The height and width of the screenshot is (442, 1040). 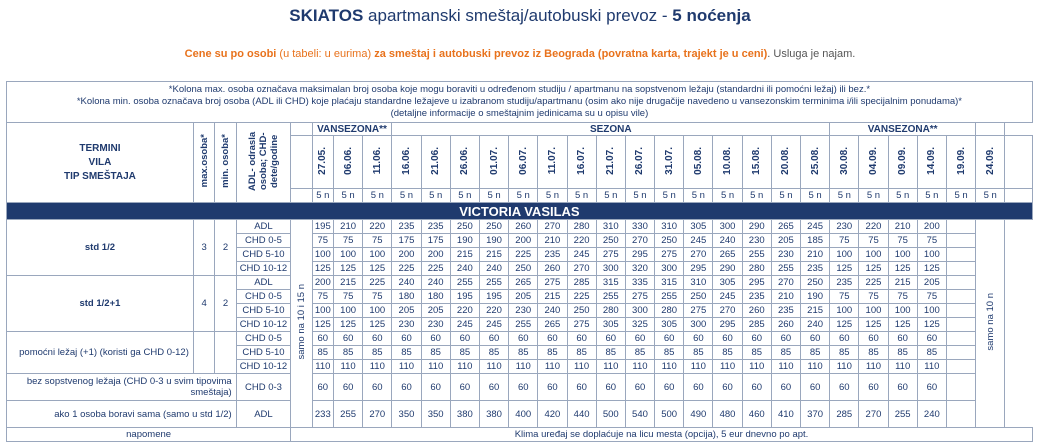 I want to click on price-cell: 350, so click(x=435, y=414).